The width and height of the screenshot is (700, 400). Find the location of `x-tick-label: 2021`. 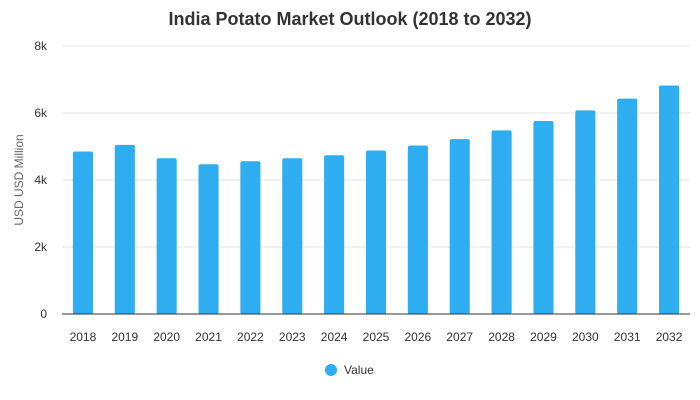

x-tick-label: 2021 is located at coordinates (208, 337).